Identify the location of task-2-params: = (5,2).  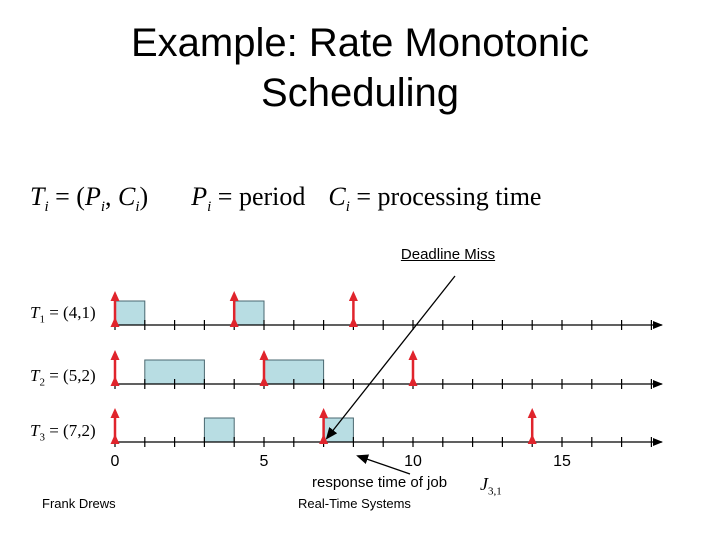
(70, 375).